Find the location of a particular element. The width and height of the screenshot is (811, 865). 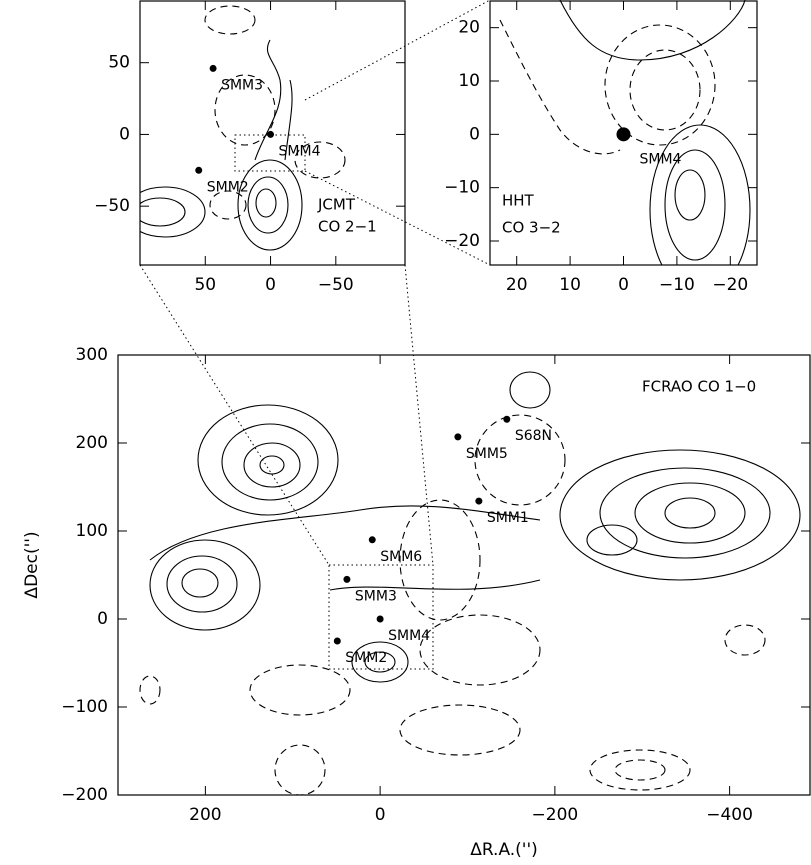

y-tick-label: 20 is located at coordinates (469, 28).